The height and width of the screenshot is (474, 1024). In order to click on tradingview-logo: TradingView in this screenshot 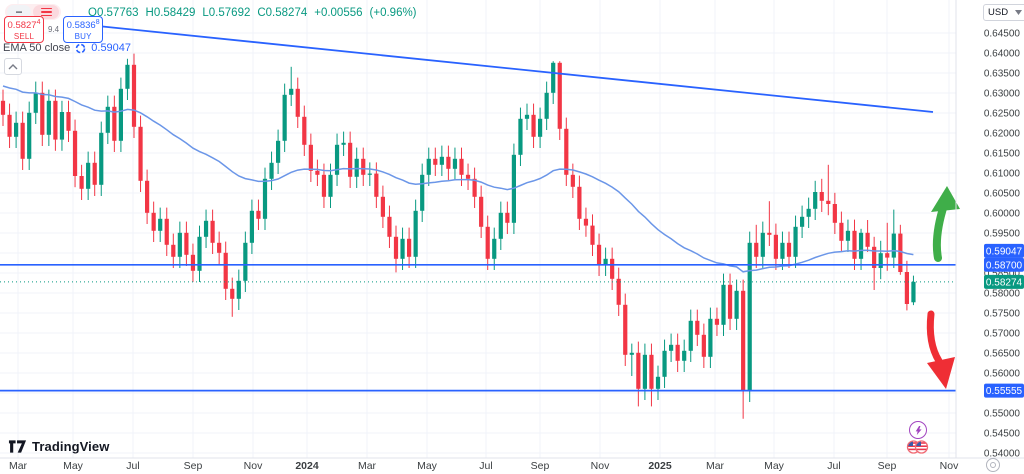, I will do `click(58, 446)`.